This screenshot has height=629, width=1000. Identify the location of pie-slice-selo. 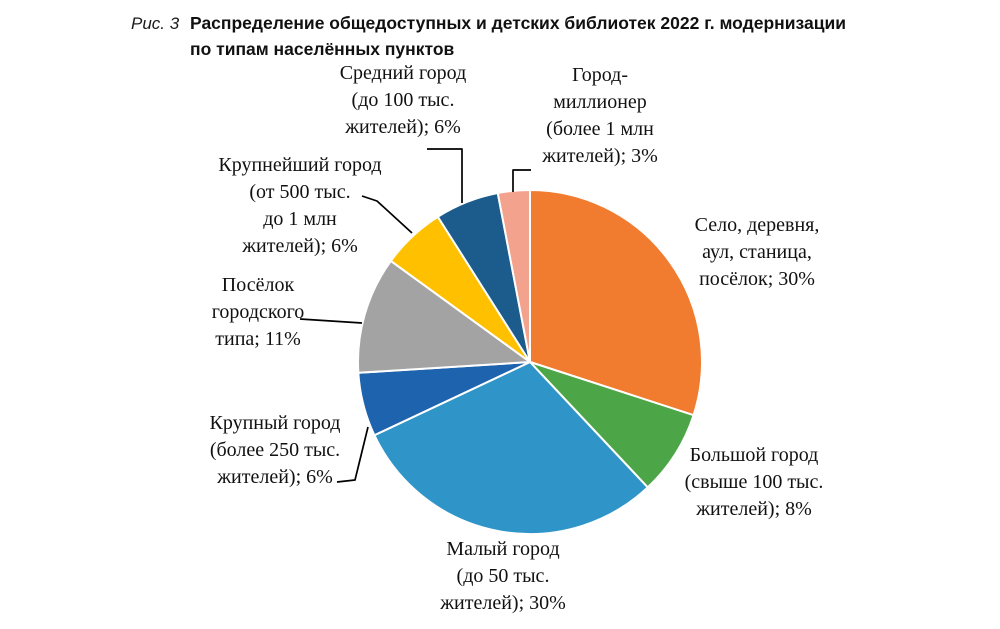
(616, 303).